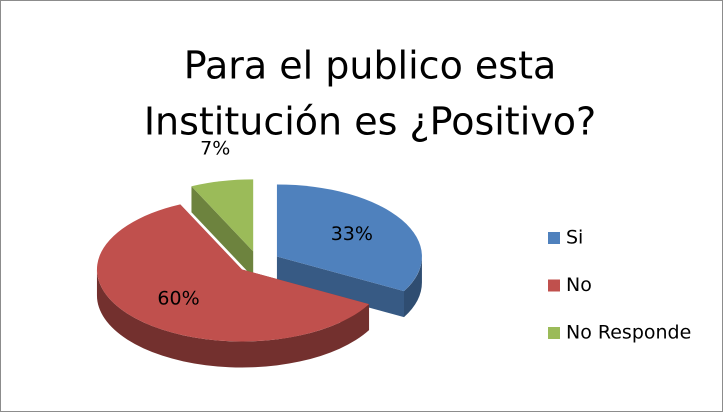 This screenshot has width=723, height=412. I want to click on data-label: 7%, so click(215, 149).